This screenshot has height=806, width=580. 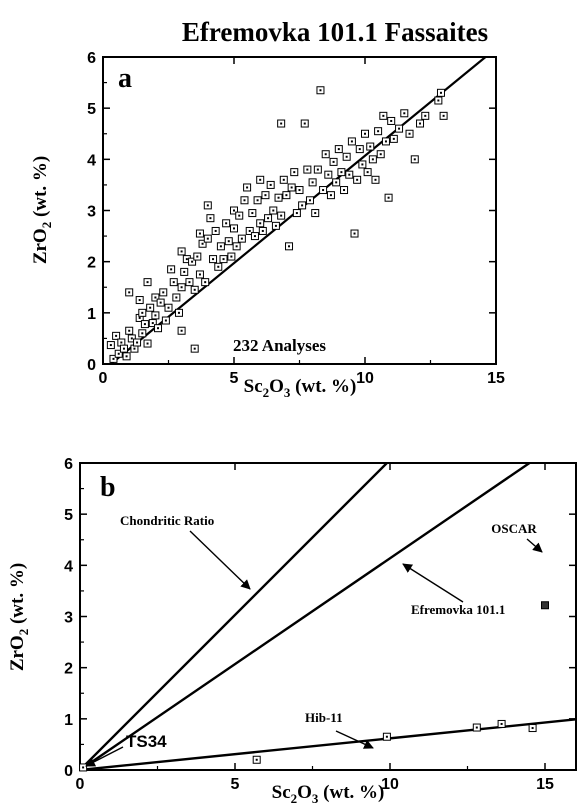 What do you see at coordinates (545, 784) in the screenshot?
I see `chart1-x-tick-label: 15` at bounding box center [545, 784].